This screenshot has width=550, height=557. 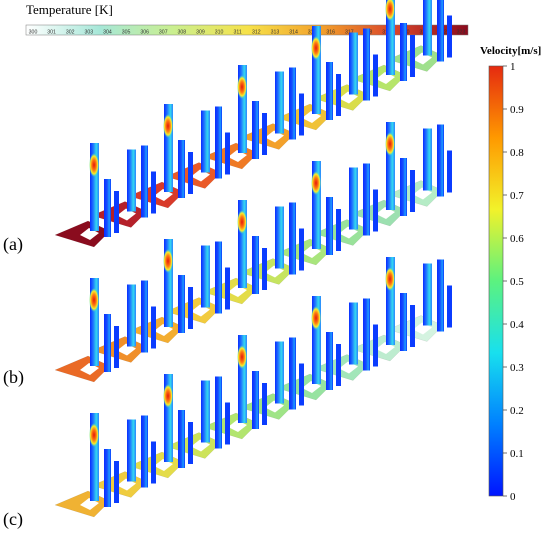 What do you see at coordinates (517, 325) in the screenshot?
I see `velocity-tick-label: 0.4` at bounding box center [517, 325].